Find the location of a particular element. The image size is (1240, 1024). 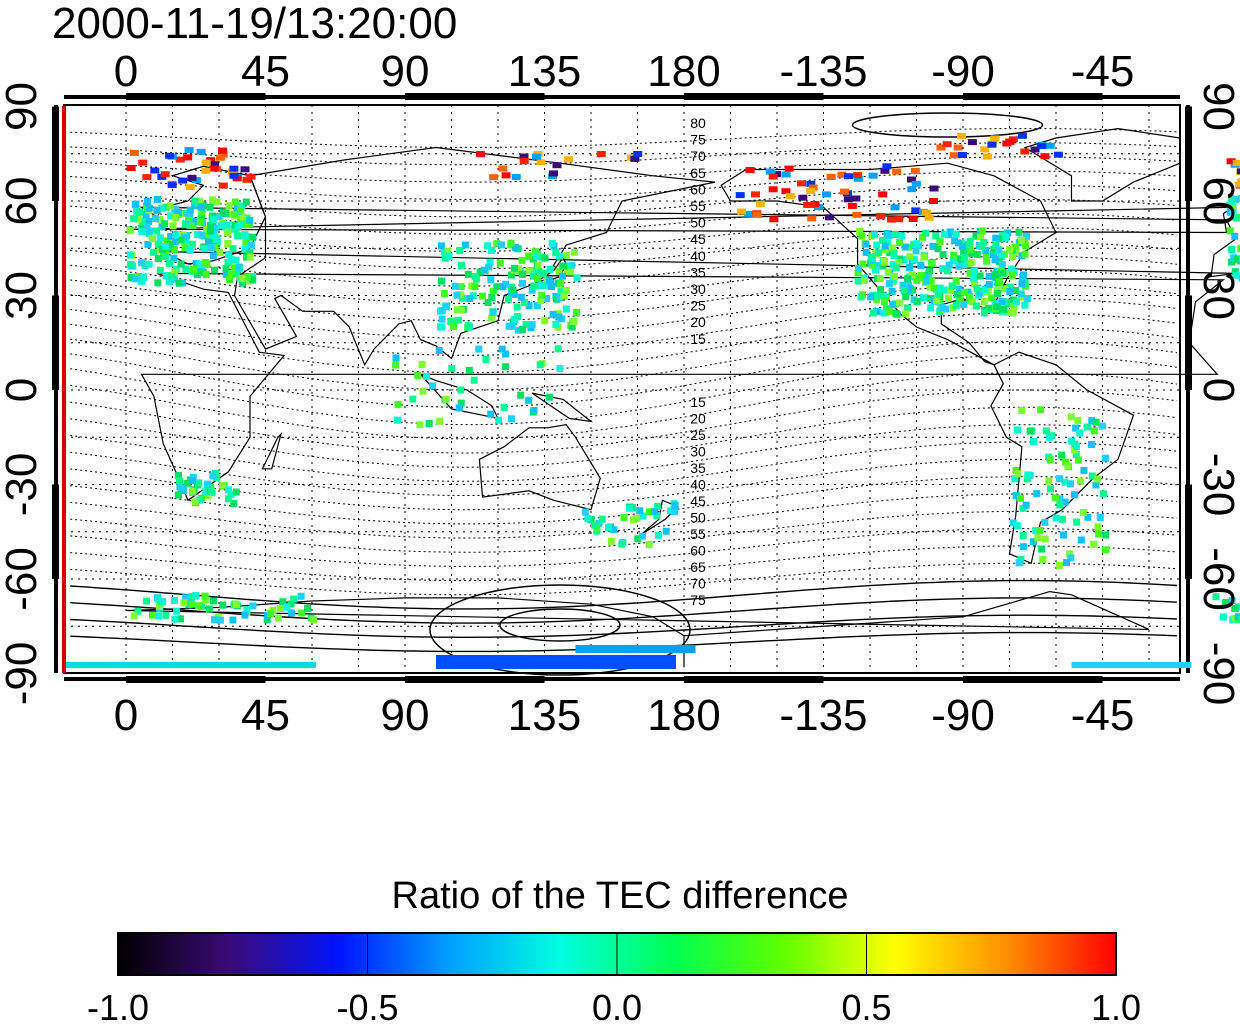

lon-tick-label-top: -135 is located at coordinates (823, 71).